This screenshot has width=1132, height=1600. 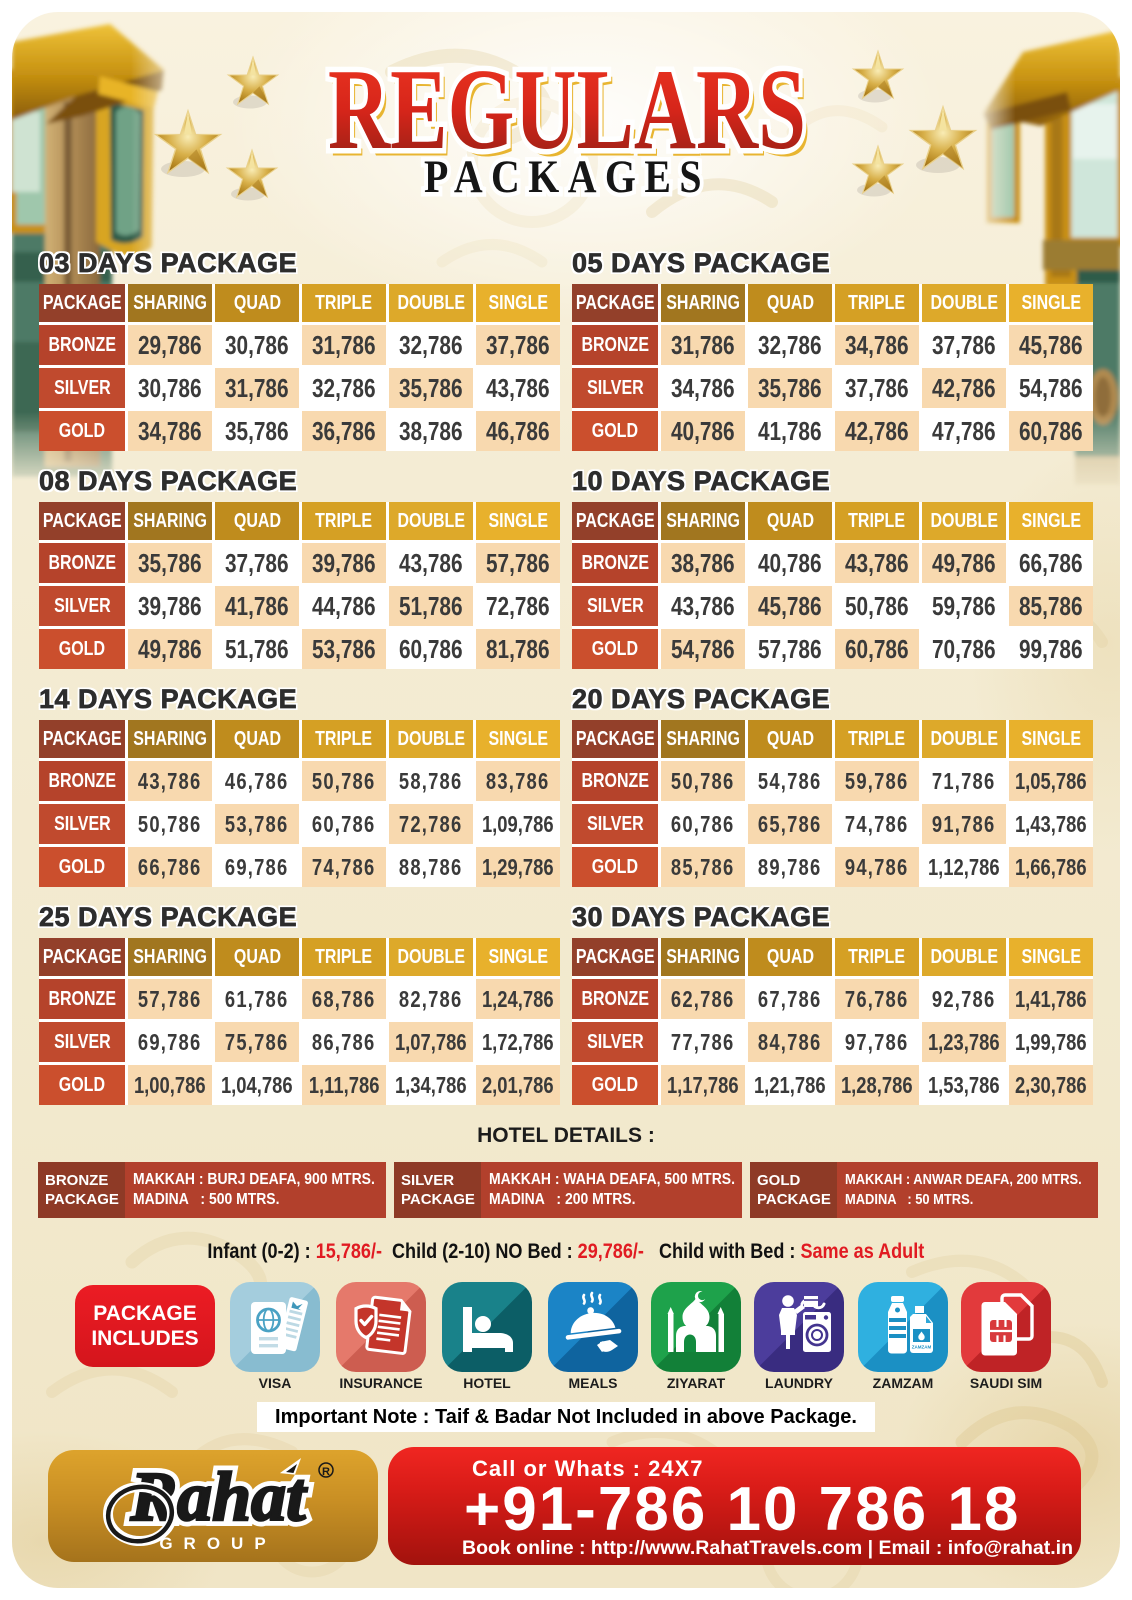 I want to click on svg-text: GROUP, so click(x=217, y=1543).